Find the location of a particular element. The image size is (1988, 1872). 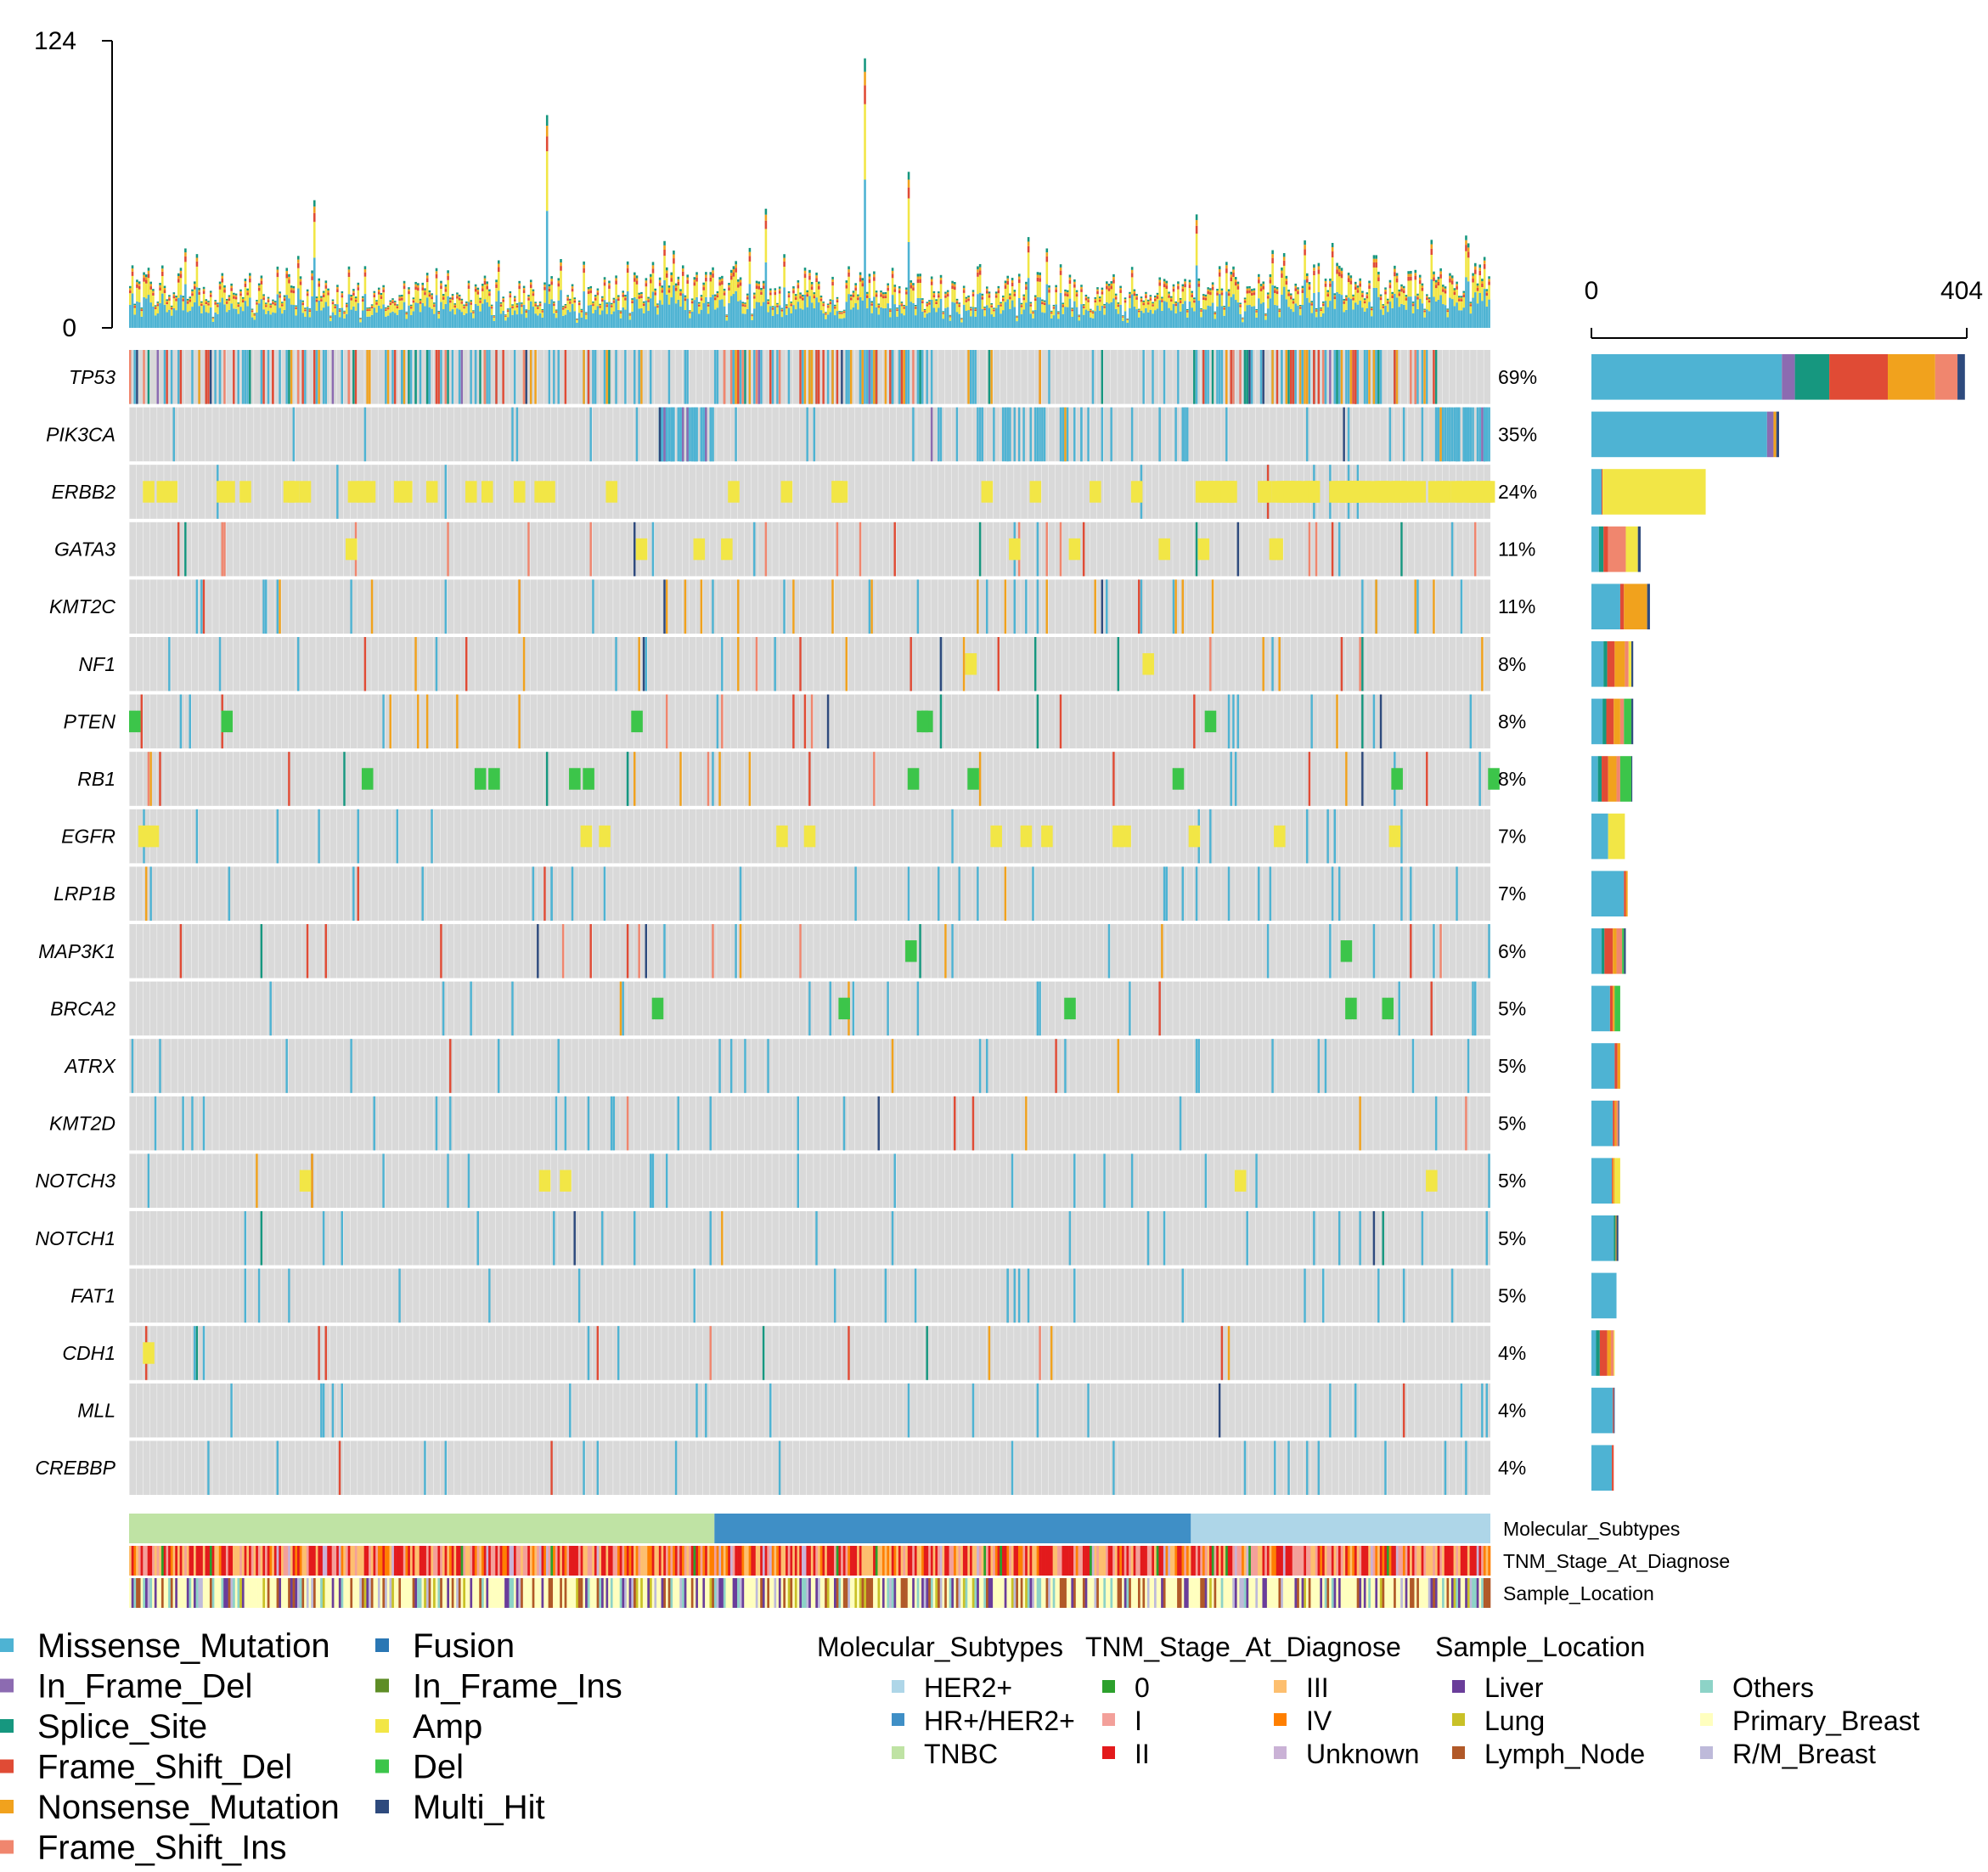

mutation-mark-frame_shift_del is located at coordinates (206, 377).